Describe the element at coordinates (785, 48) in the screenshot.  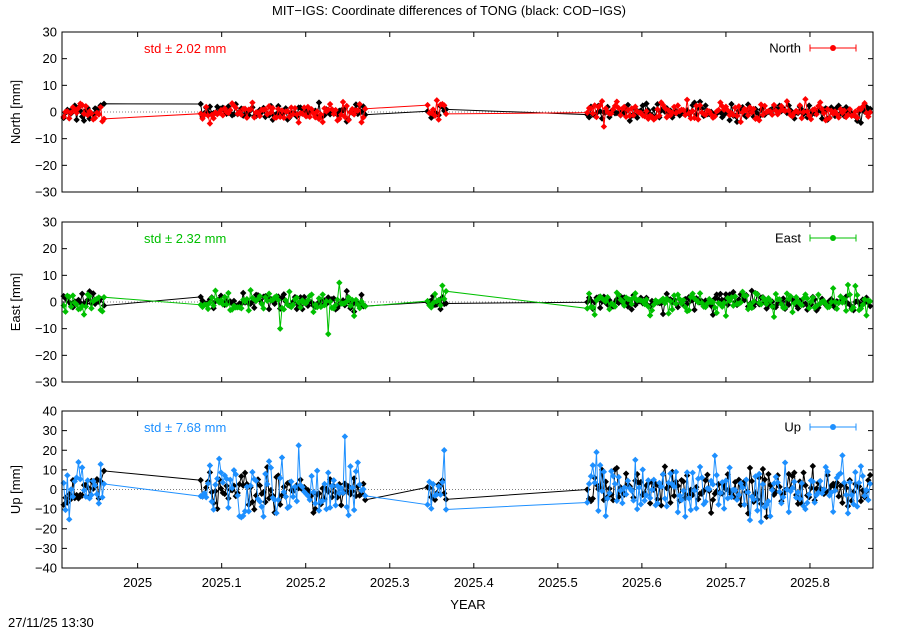
I see `legend-label: North` at that location.